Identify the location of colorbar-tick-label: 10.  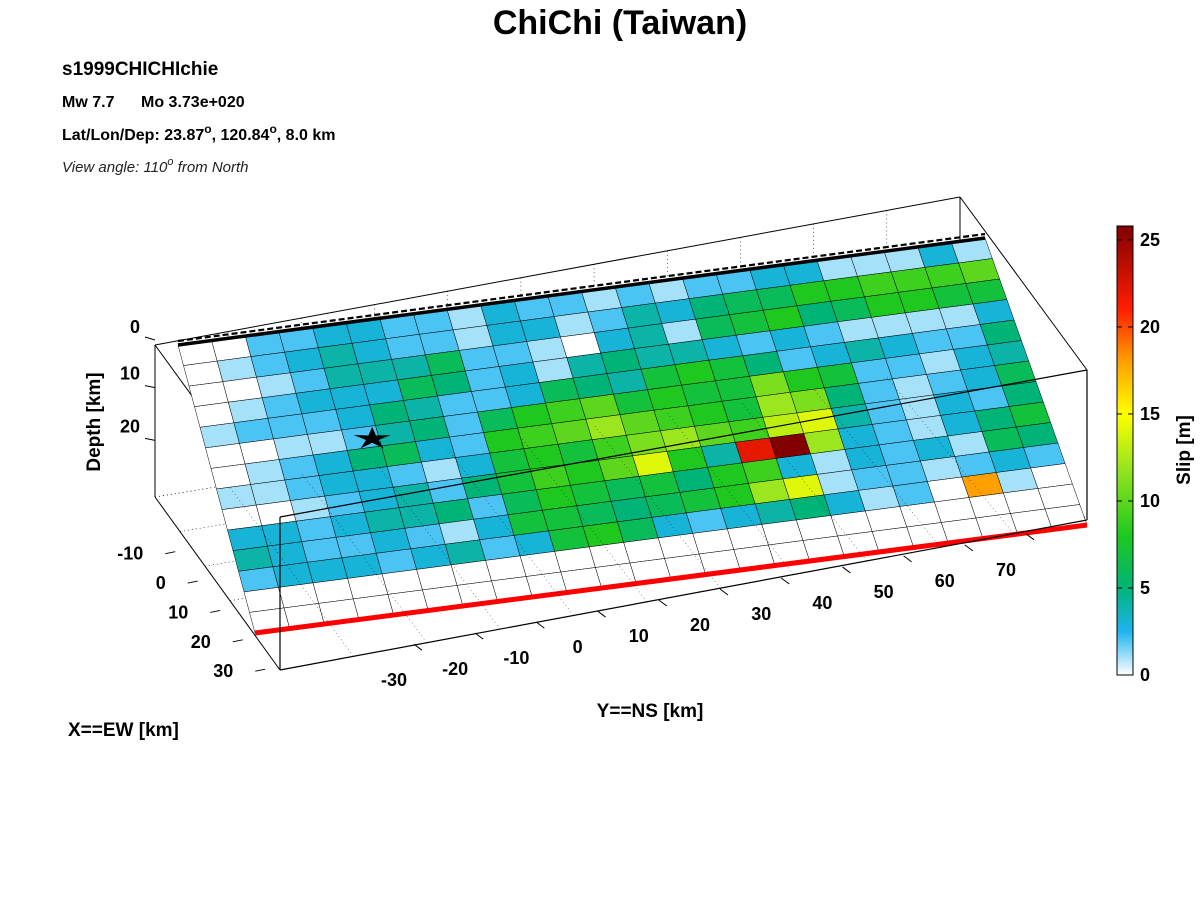
(1150, 501).